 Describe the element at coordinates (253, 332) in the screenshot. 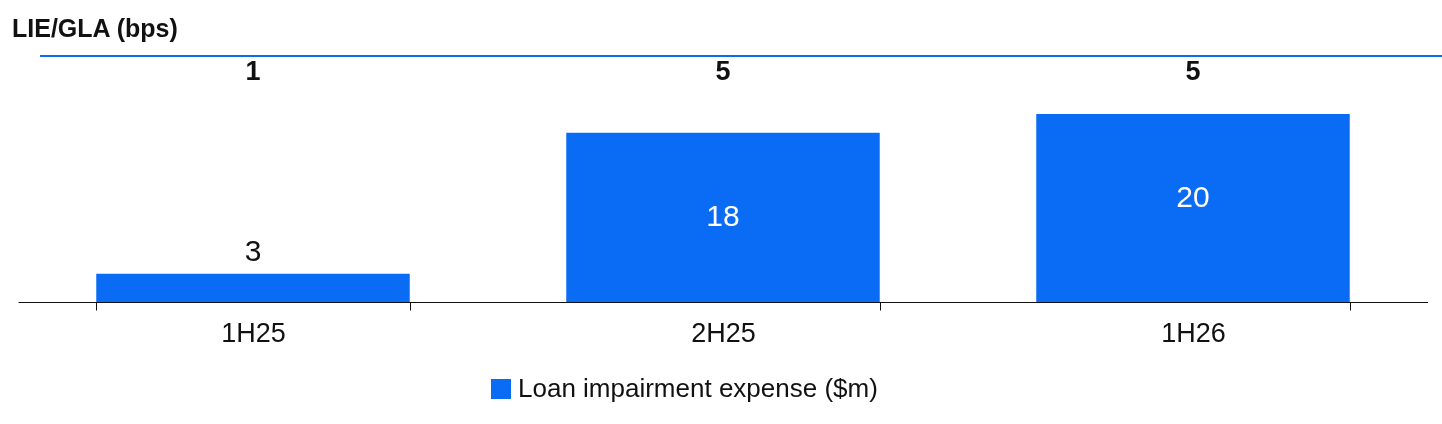

I see `x-tick-label: 1H25` at that location.